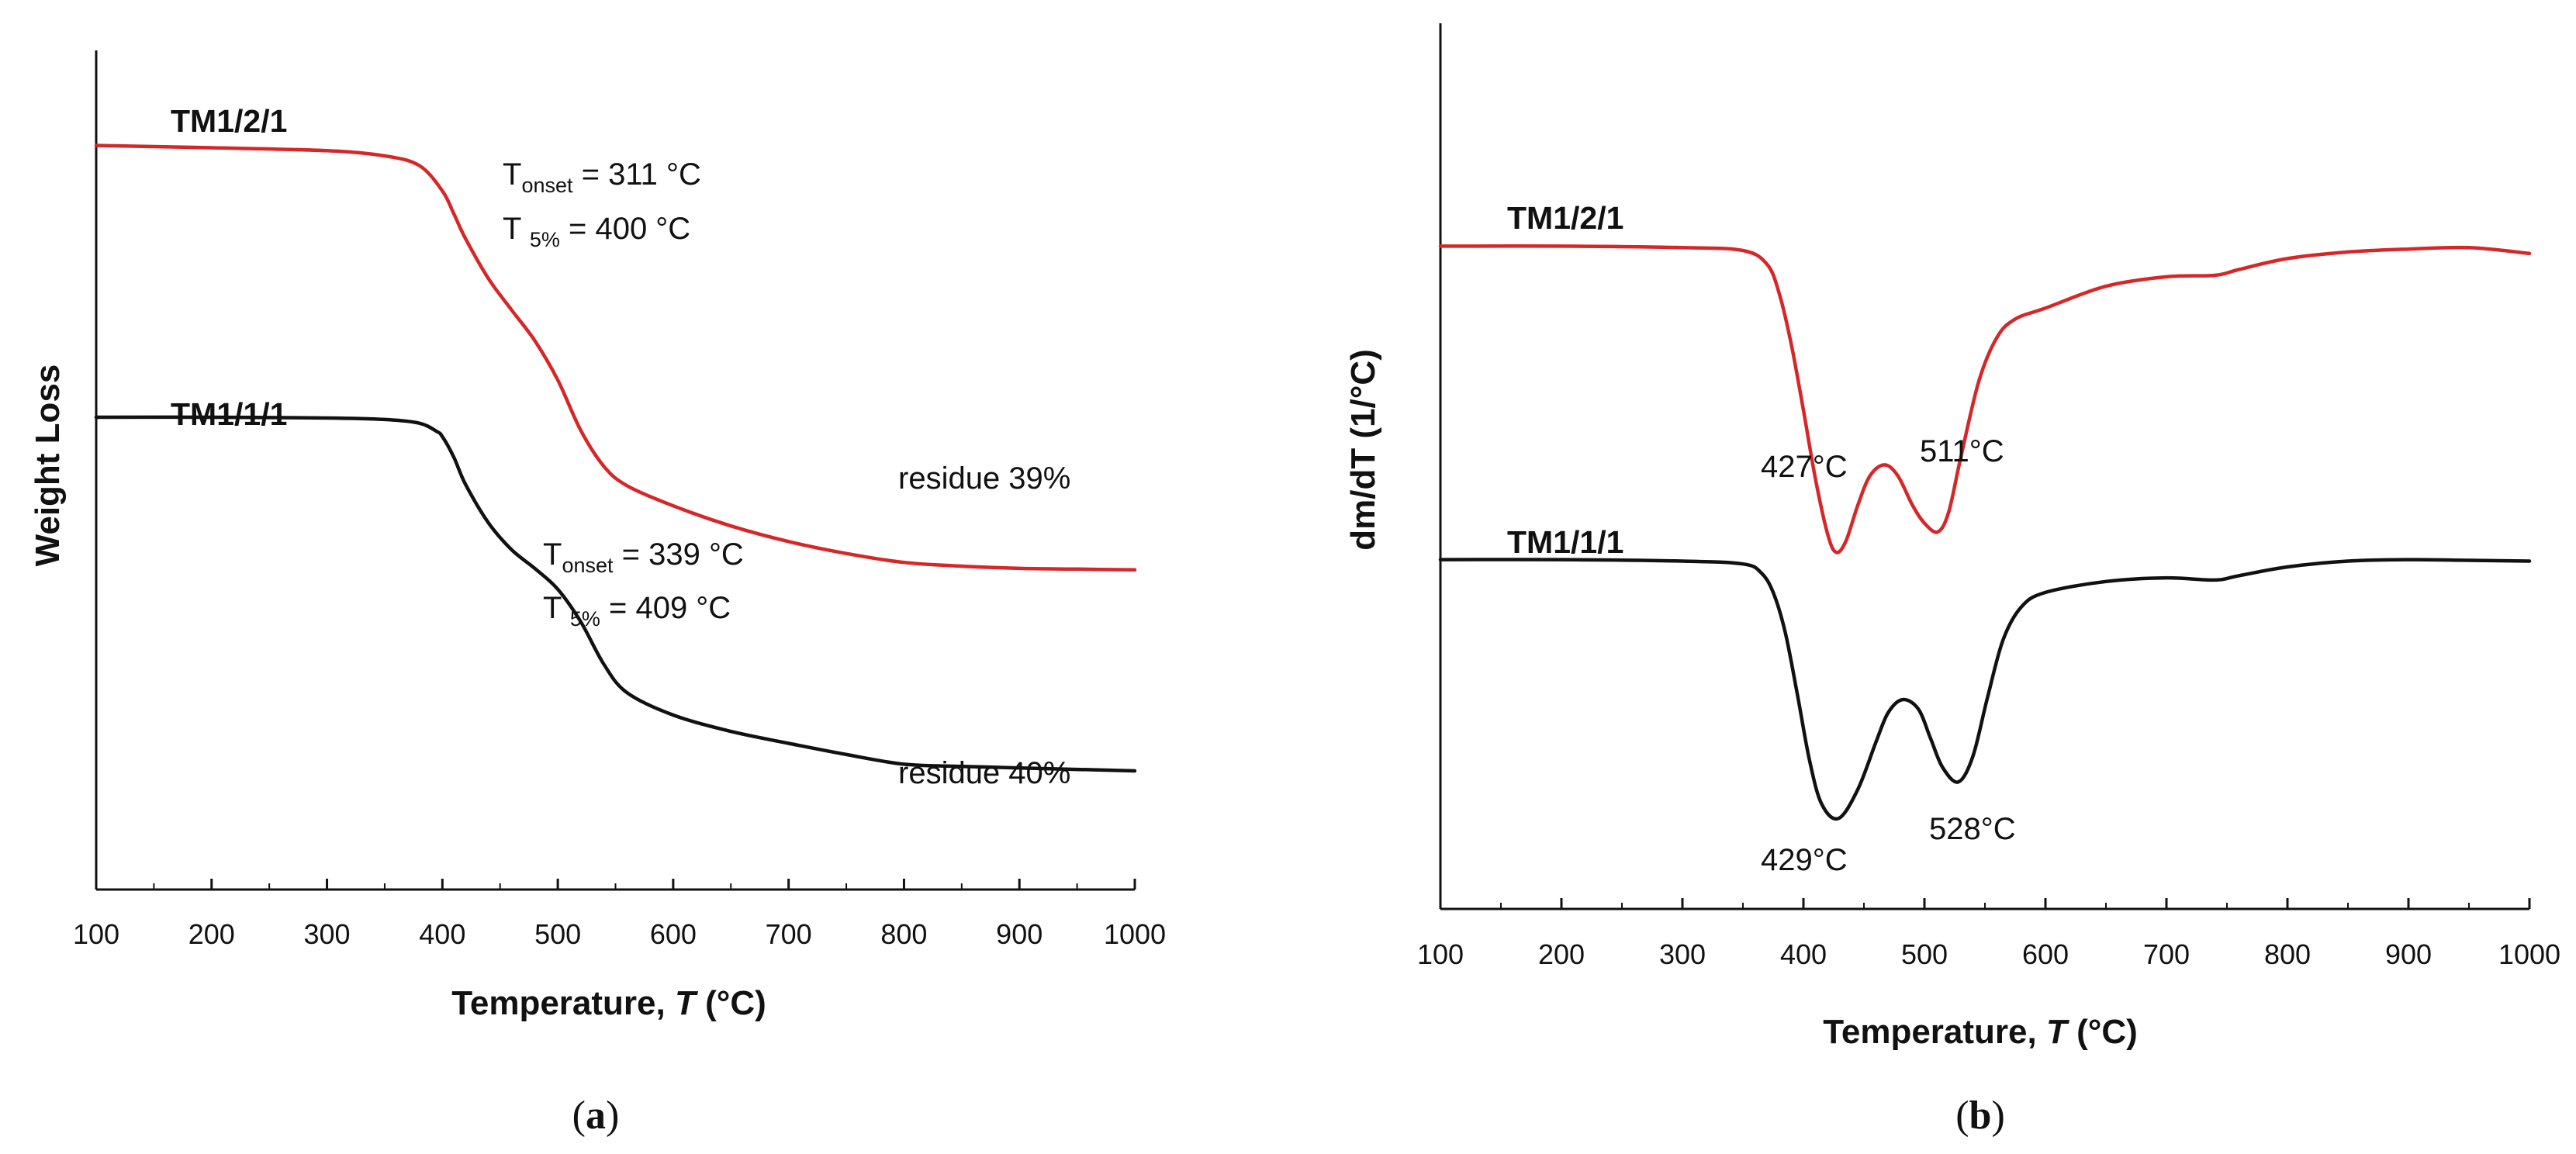 The height and width of the screenshot is (1154, 2576). I want to click on panel-b-y-axis-title: dm/dT (1/°C), so click(1363, 450).